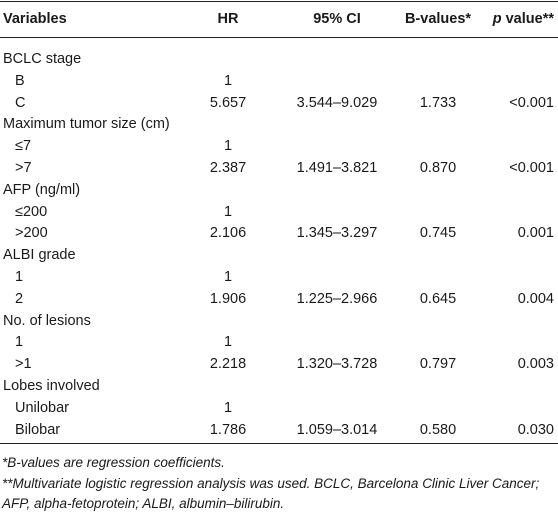  Describe the element at coordinates (113, 462) in the screenshot. I see `footnote: *B-values are regression coefficients.` at that location.